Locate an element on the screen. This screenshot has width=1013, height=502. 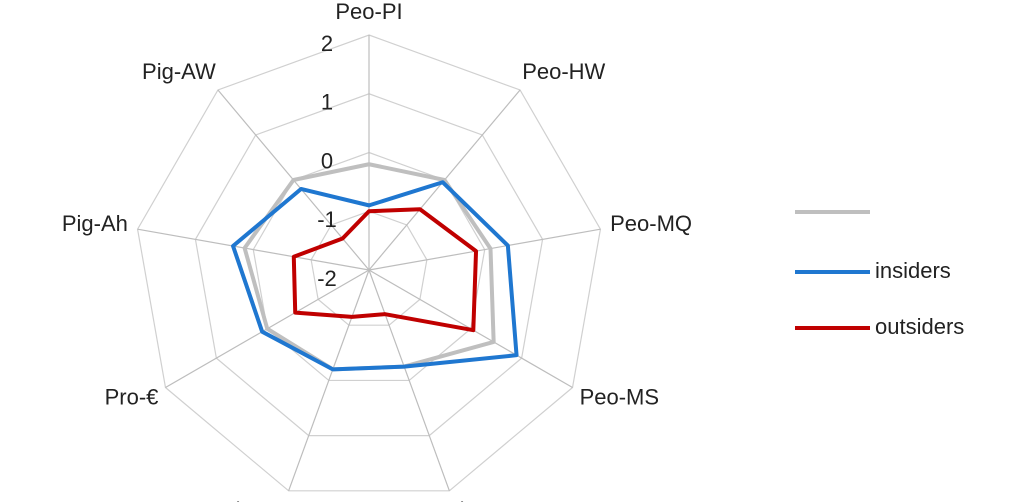
category-label: Pla-GD is located at coordinates (257, 499).